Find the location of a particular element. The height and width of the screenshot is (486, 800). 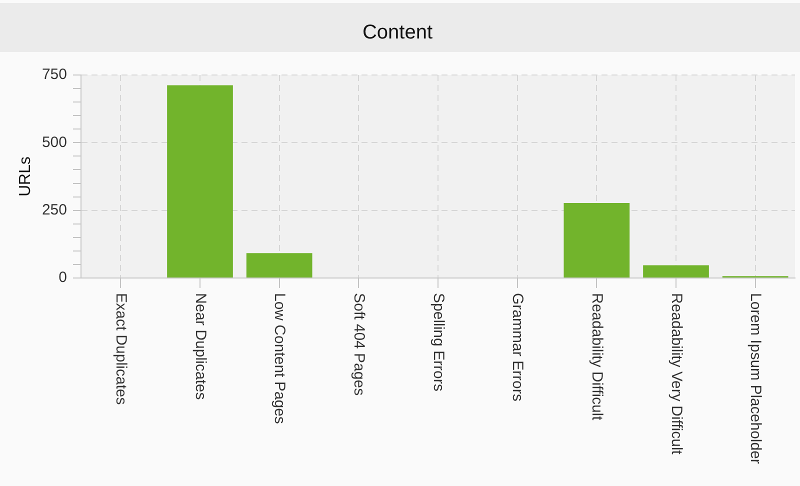

y-tick-label: 500 is located at coordinates (54, 142).